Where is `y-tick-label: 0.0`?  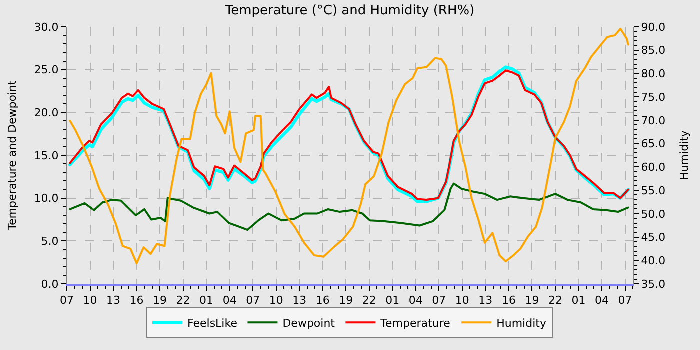
y-tick-label: 0.0 is located at coordinates (50, 284).